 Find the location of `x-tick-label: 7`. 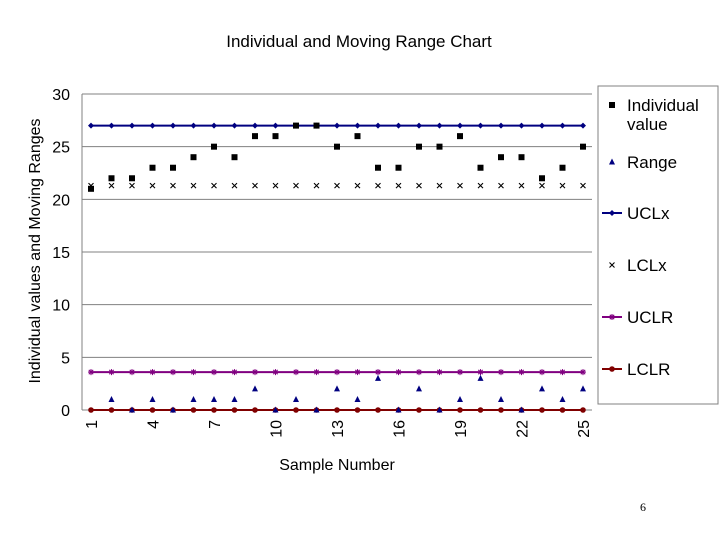

x-tick-label: 7 is located at coordinates (215, 424).